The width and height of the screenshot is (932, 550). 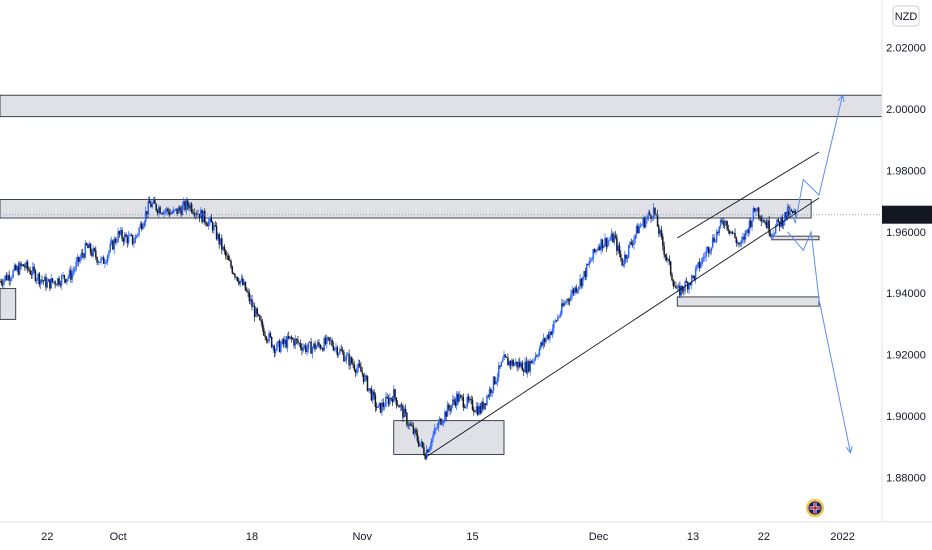 I want to click on time-tick-label: 2022, so click(x=842, y=537).